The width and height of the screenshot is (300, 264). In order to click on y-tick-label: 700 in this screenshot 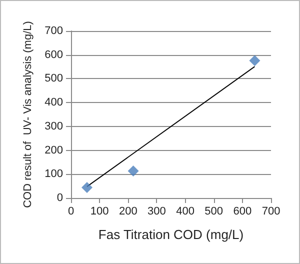, I will do `click(53, 31)`.